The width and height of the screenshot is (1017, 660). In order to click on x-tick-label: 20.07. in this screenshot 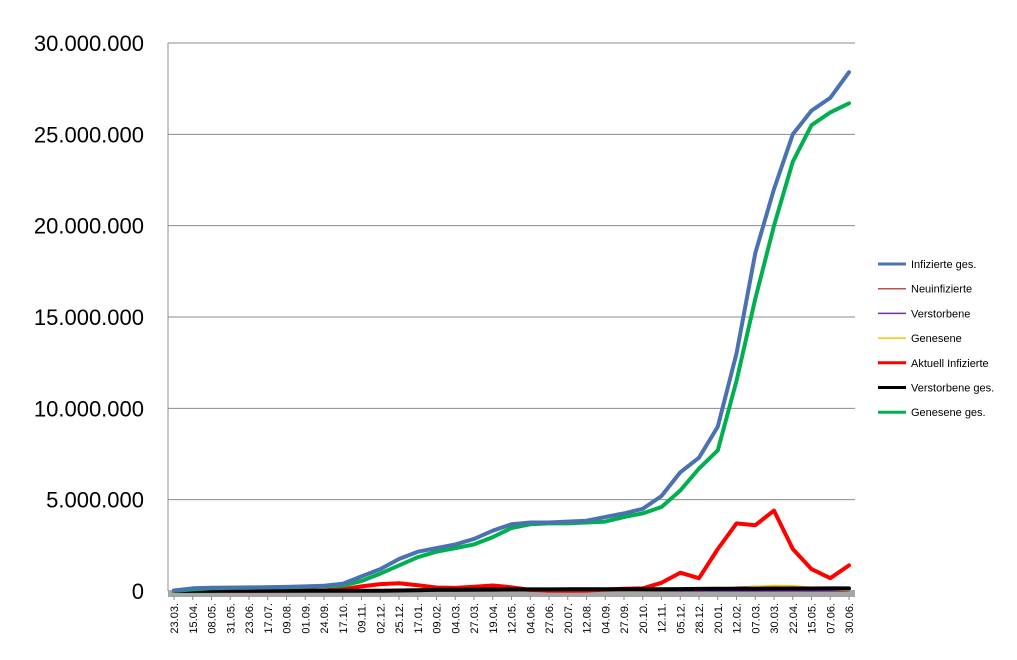, I will do `click(569, 618)`.